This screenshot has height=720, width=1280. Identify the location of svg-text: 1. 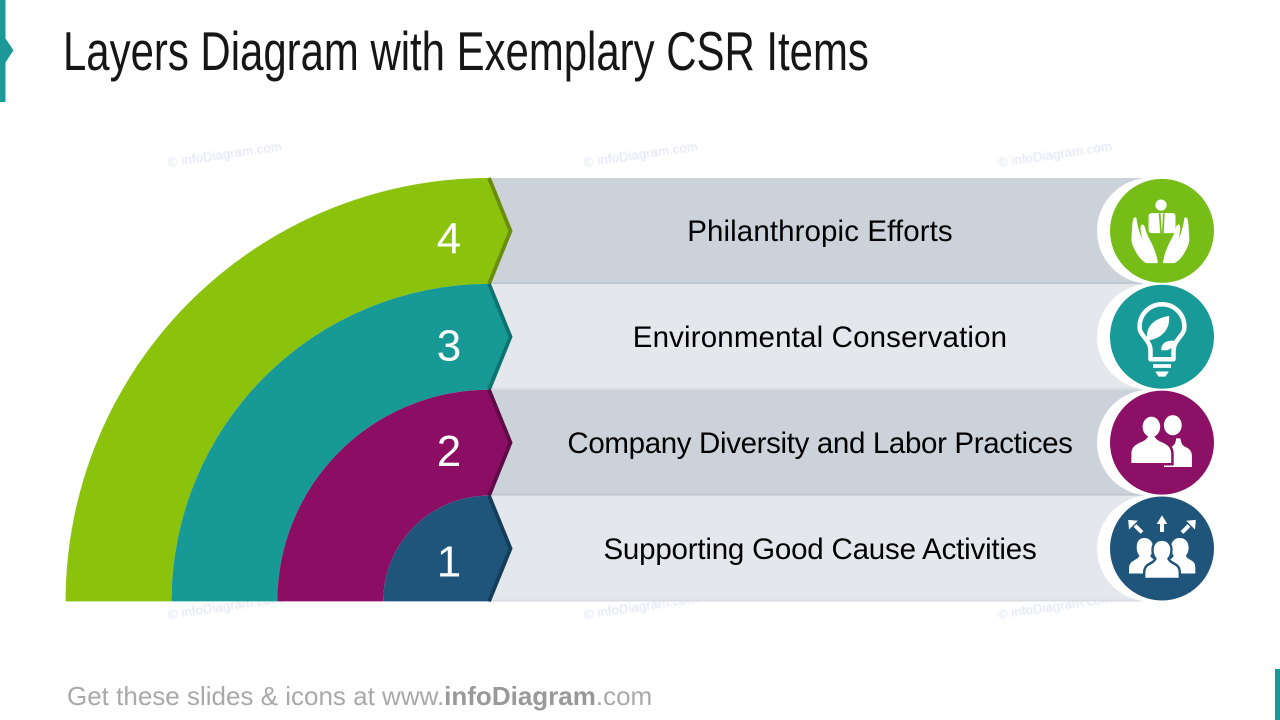
(449, 562).